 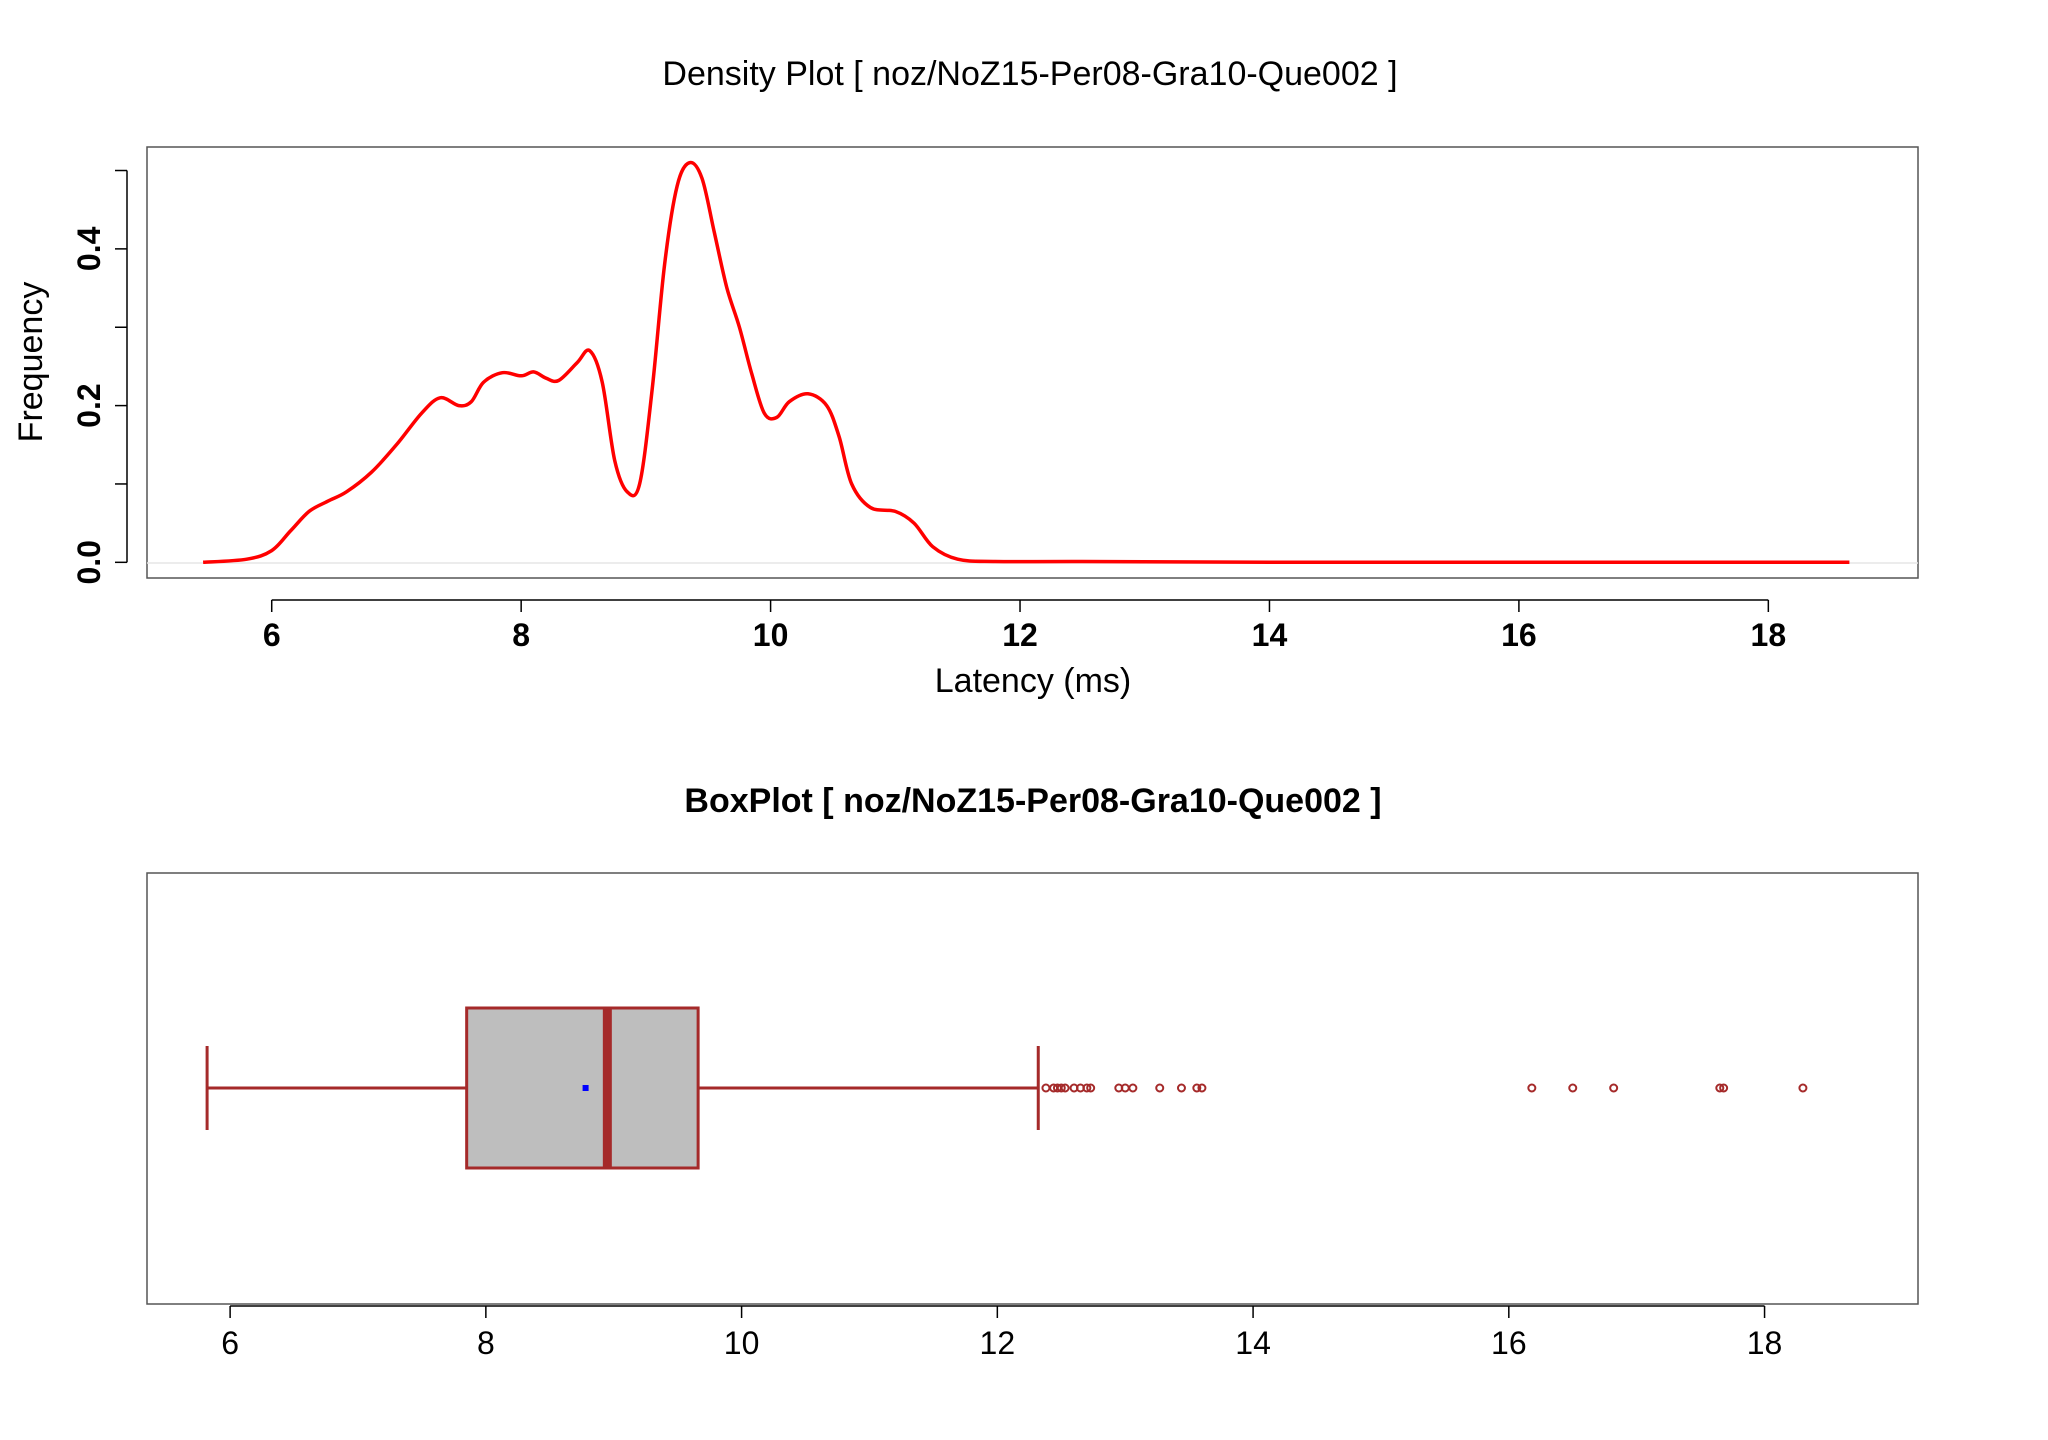 What do you see at coordinates (1519, 635) in the screenshot?
I see `density-x-tick-label: 16` at bounding box center [1519, 635].